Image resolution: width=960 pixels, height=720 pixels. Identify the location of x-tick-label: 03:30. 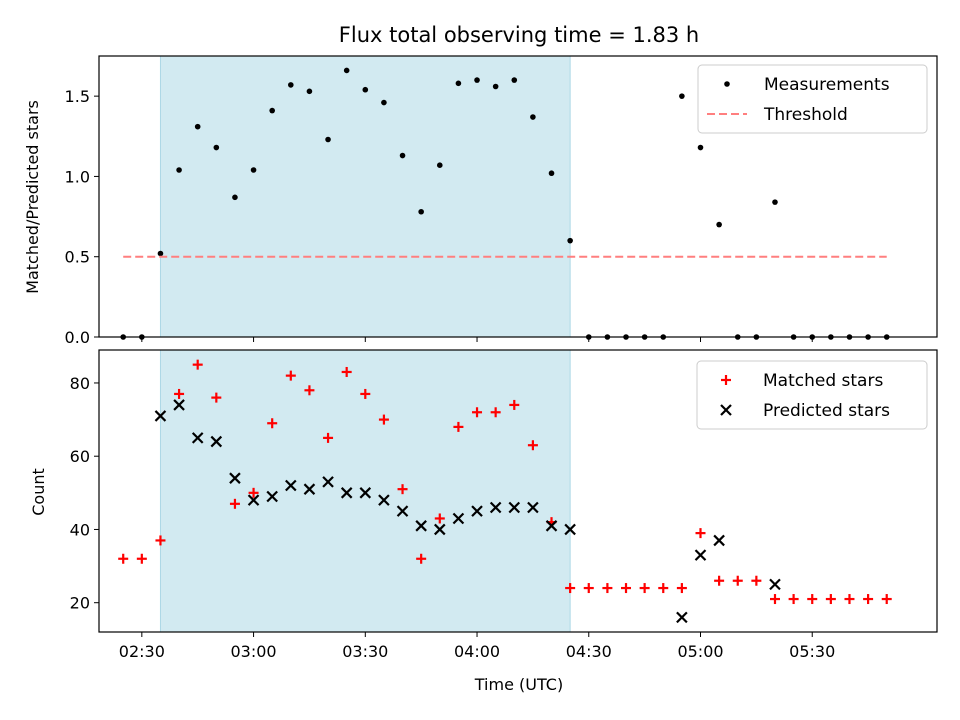
(365, 651).